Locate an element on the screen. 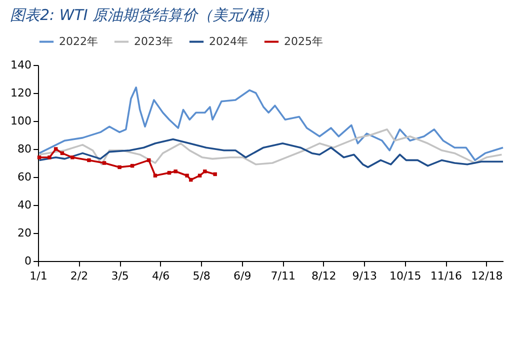 The height and width of the screenshot is (338, 519). legend-label: 2023年 is located at coordinates (153, 41).